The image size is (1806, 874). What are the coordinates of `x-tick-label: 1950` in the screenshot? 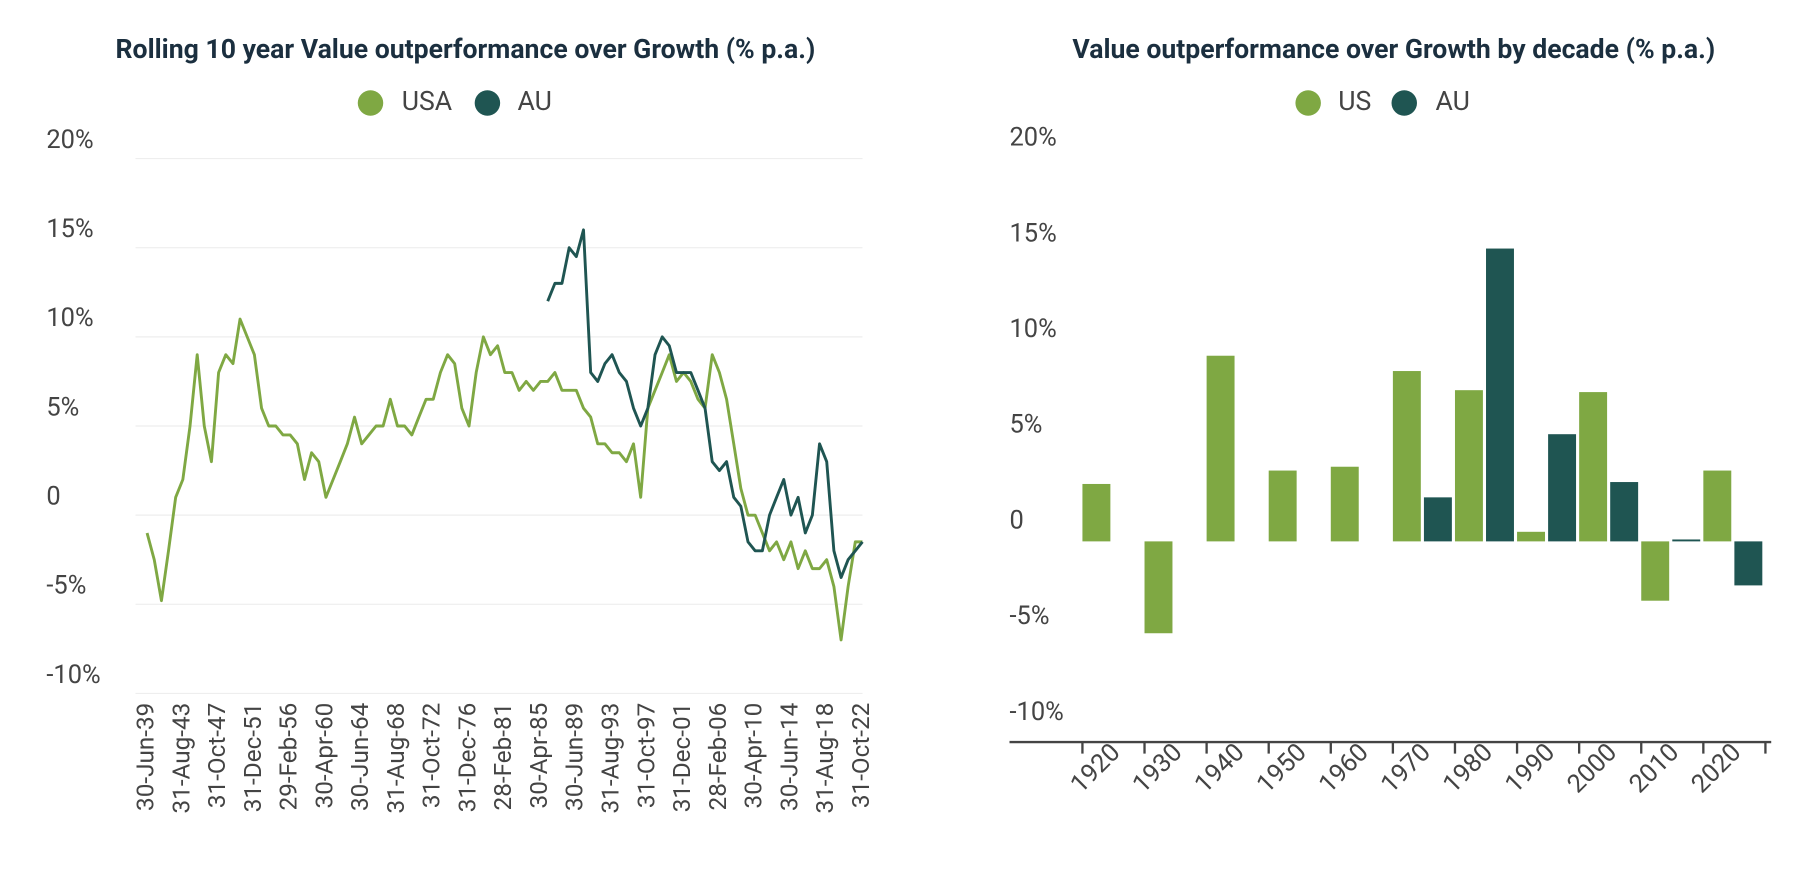 It's located at (1282, 768).